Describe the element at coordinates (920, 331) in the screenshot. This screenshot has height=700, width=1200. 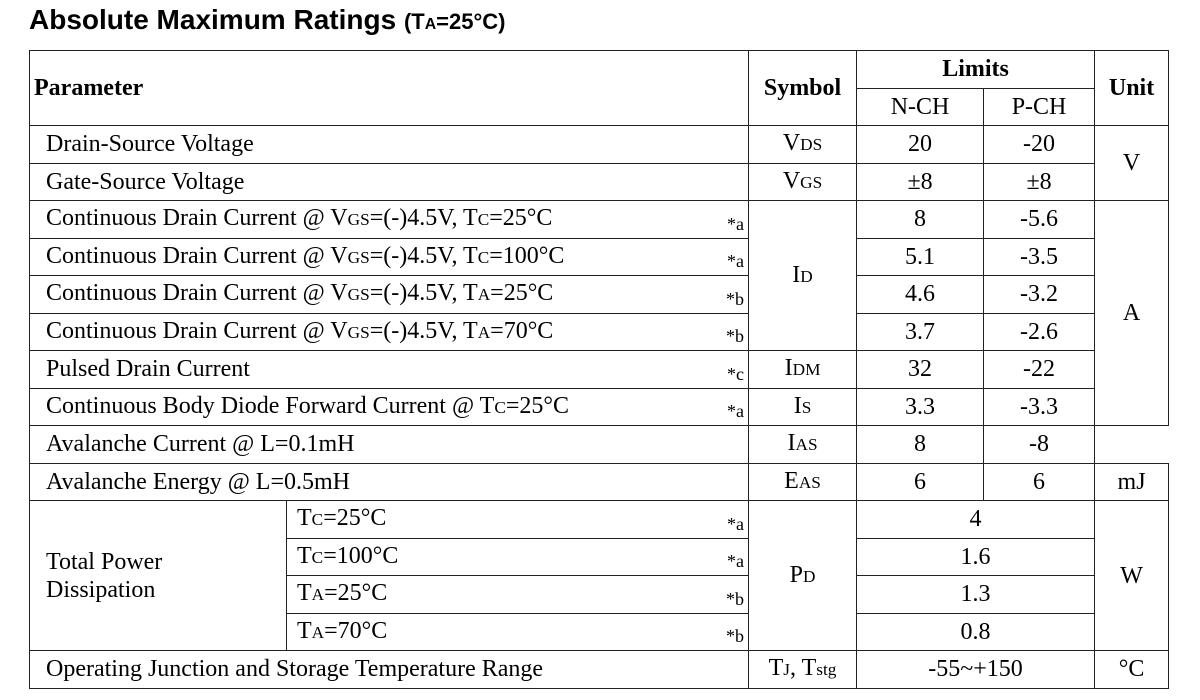
I see `value-nch: 3.7` at that location.